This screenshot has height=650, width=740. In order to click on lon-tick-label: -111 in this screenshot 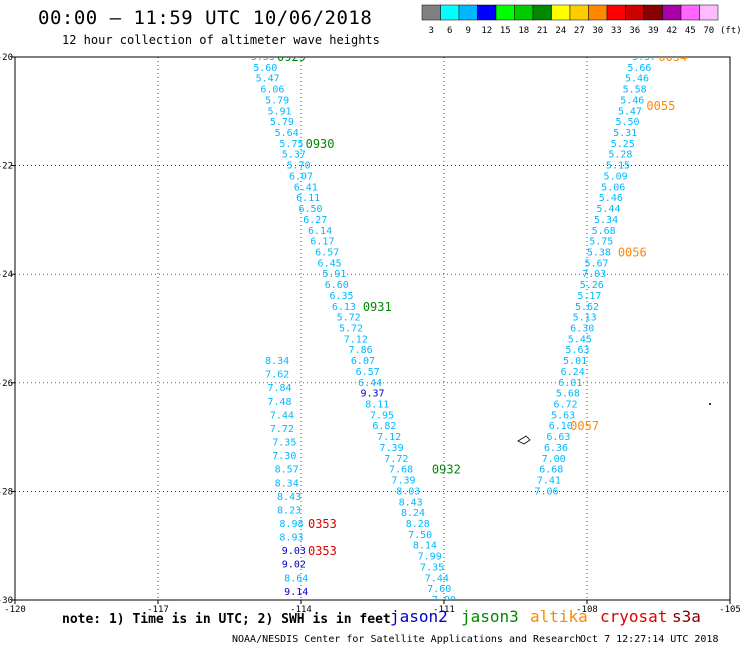, I will do `click(444, 610)`.